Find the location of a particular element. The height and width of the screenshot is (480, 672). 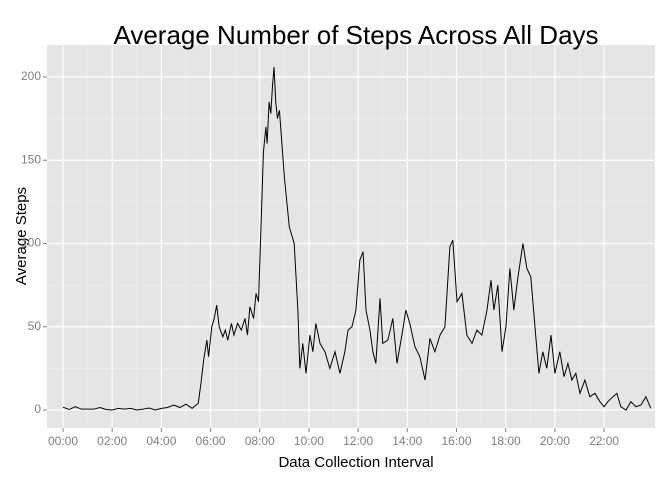

x-tick-label: 06:00 is located at coordinates (211, 441).